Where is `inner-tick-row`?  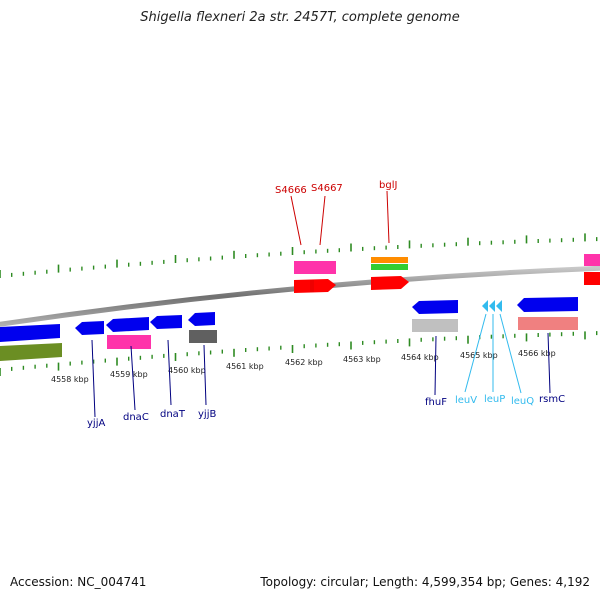 inner-tick-row is located at coordinates (299, 353).